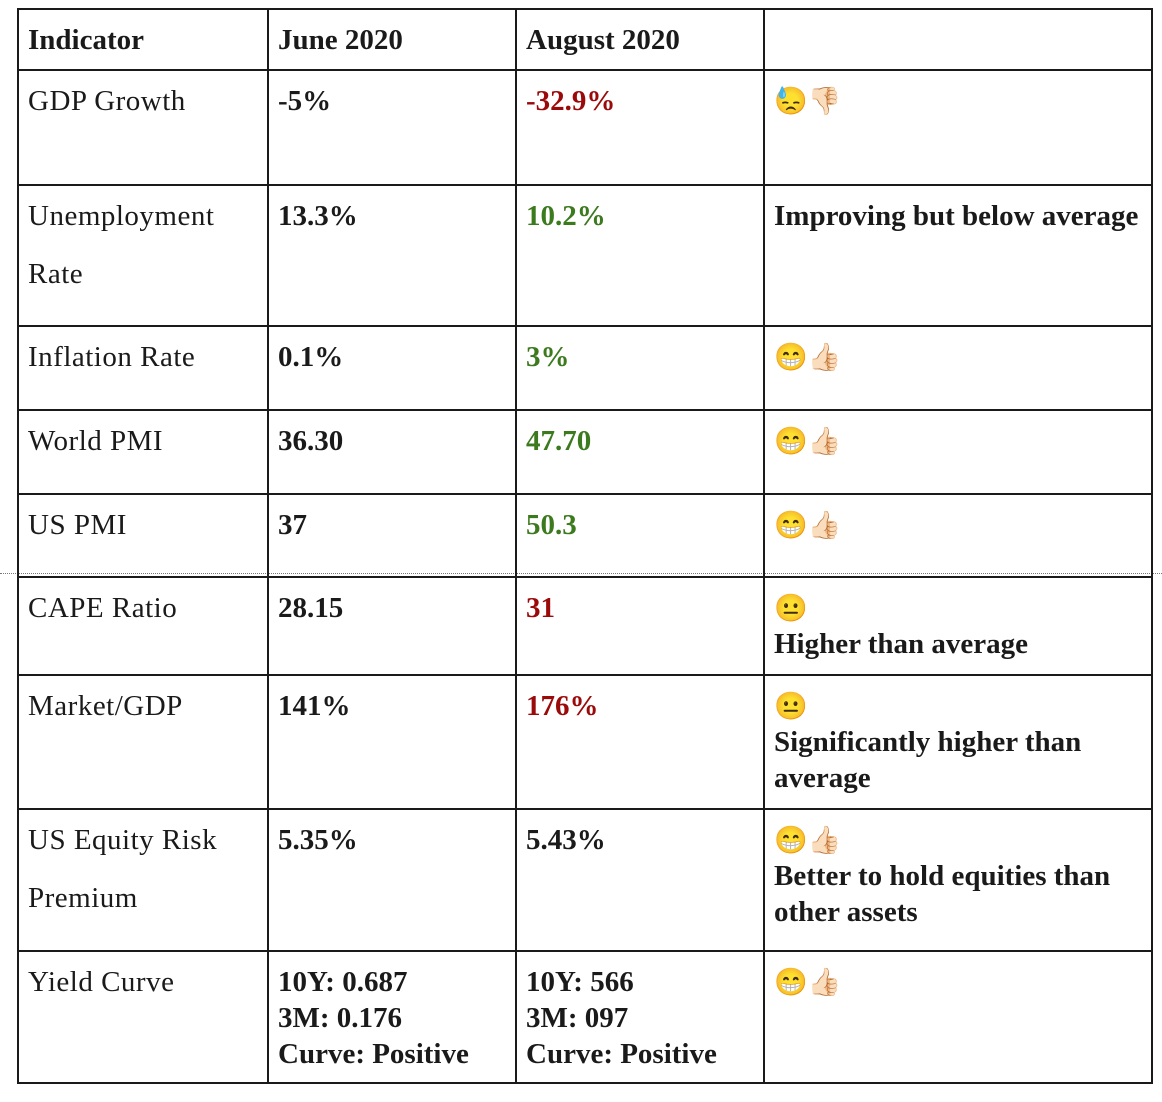  I want to click on june-value: 37, so click(392, 535).